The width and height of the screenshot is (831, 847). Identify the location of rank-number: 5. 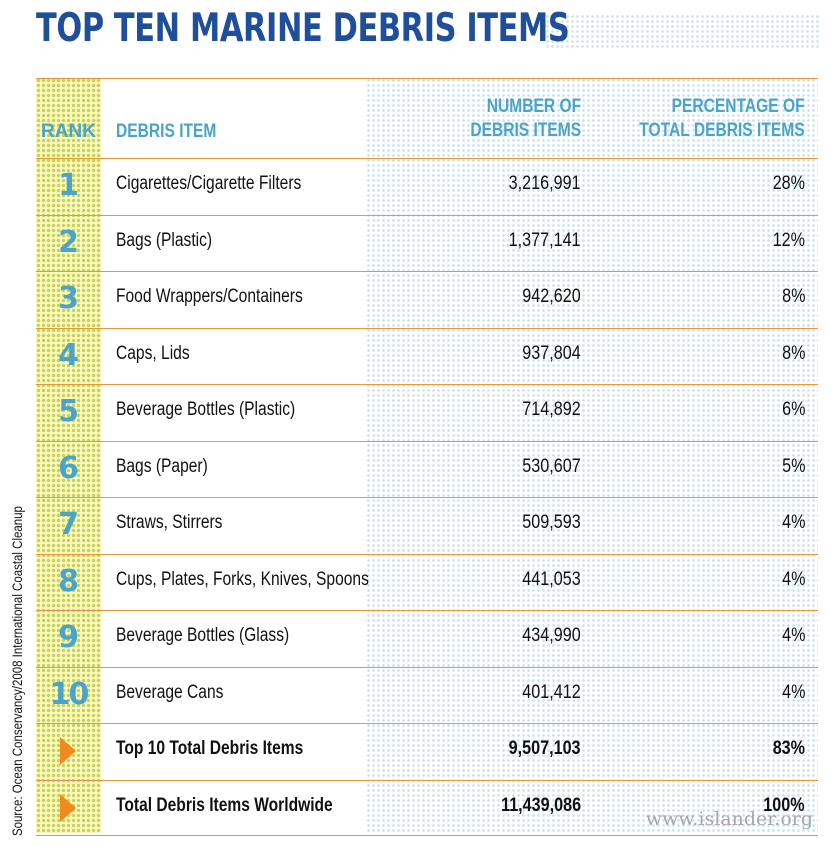
(68, 411).